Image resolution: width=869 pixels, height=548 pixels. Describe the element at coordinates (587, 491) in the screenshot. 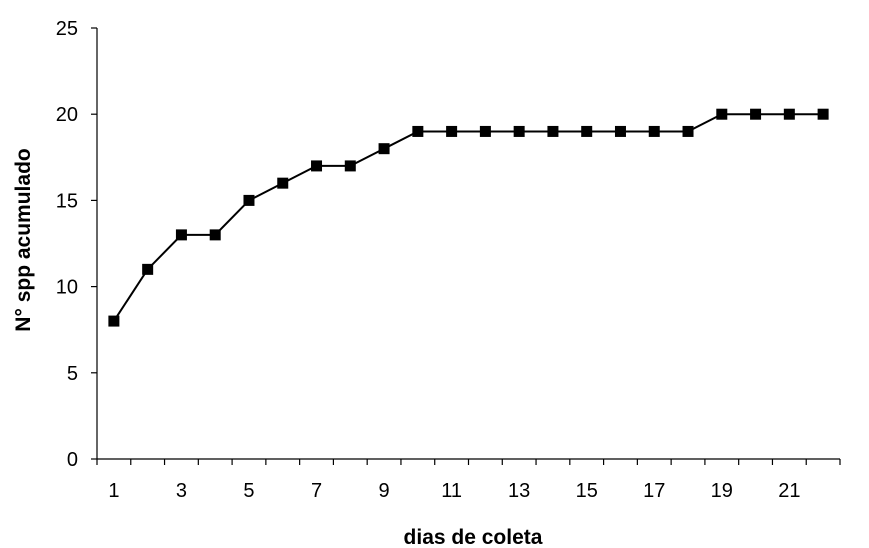

I see `x-tick-label: 15` at that location.